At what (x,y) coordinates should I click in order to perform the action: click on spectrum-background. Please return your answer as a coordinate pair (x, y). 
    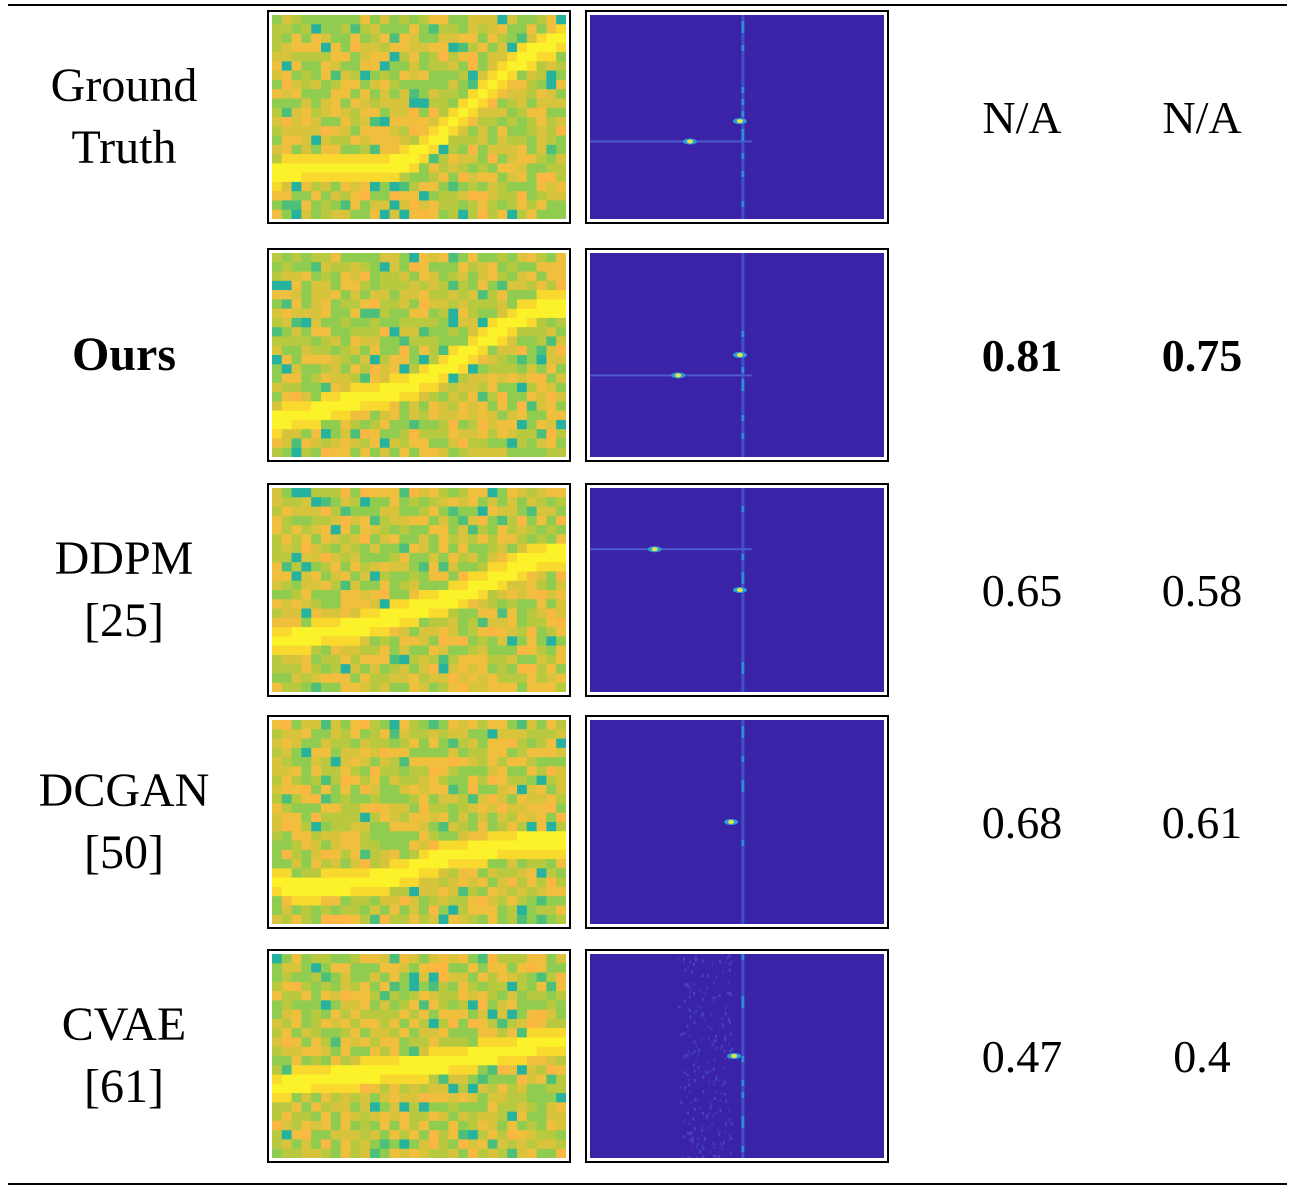
    Looking at the image, I should click on (737, 117).